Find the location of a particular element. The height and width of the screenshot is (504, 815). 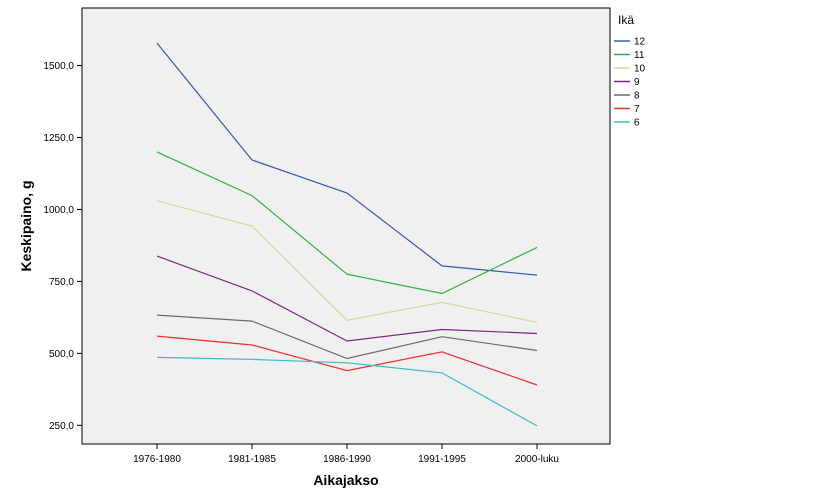

y-tick-label: 1000,0 is located at coordinates (58, 210).